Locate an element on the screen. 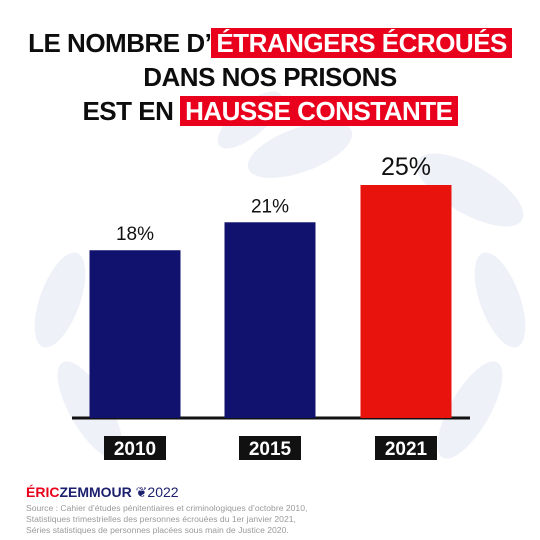 This screenshot has height=540, width=540. tick-label-2021: 2021 is located at coordinates (406, 449).